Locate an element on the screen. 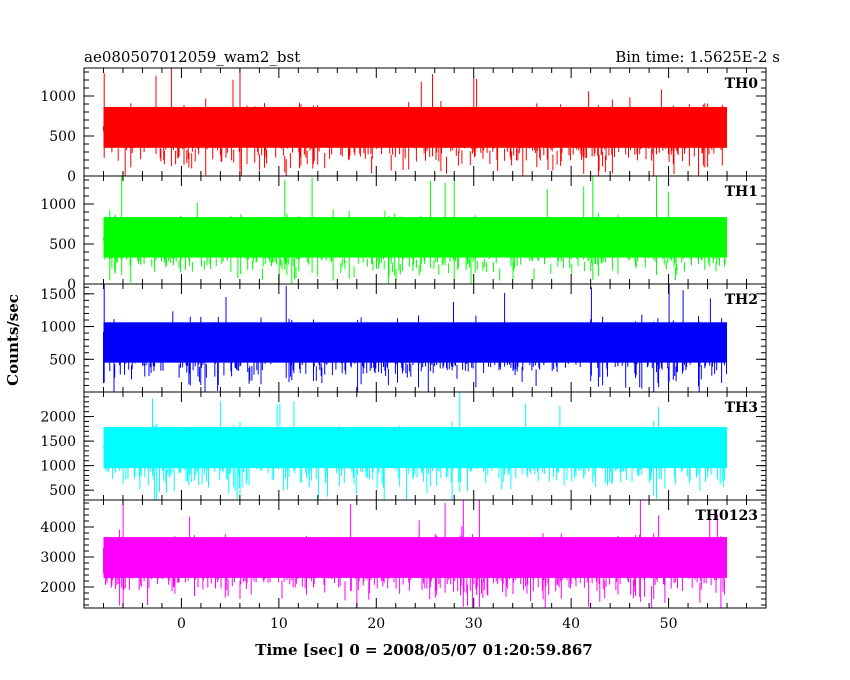 Image resolution: width=850 pixels, height=680 pixels. panel-th2: 500 1000 1500 TH2 is located at coordinates (403, 338).